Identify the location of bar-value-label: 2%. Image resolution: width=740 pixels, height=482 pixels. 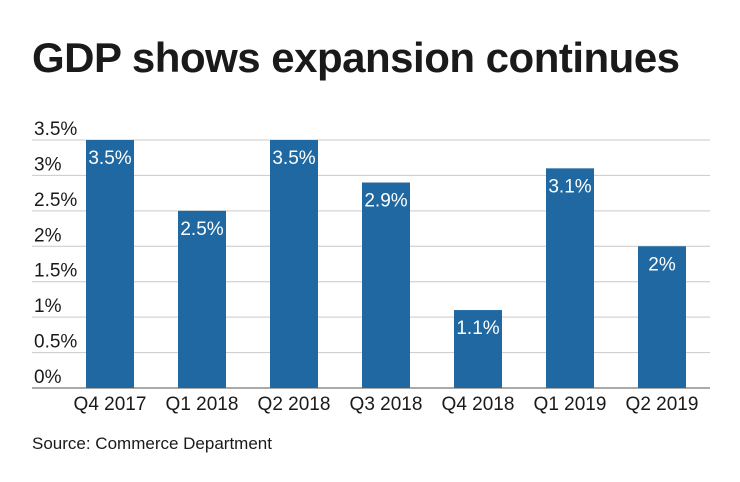
(662, 264).